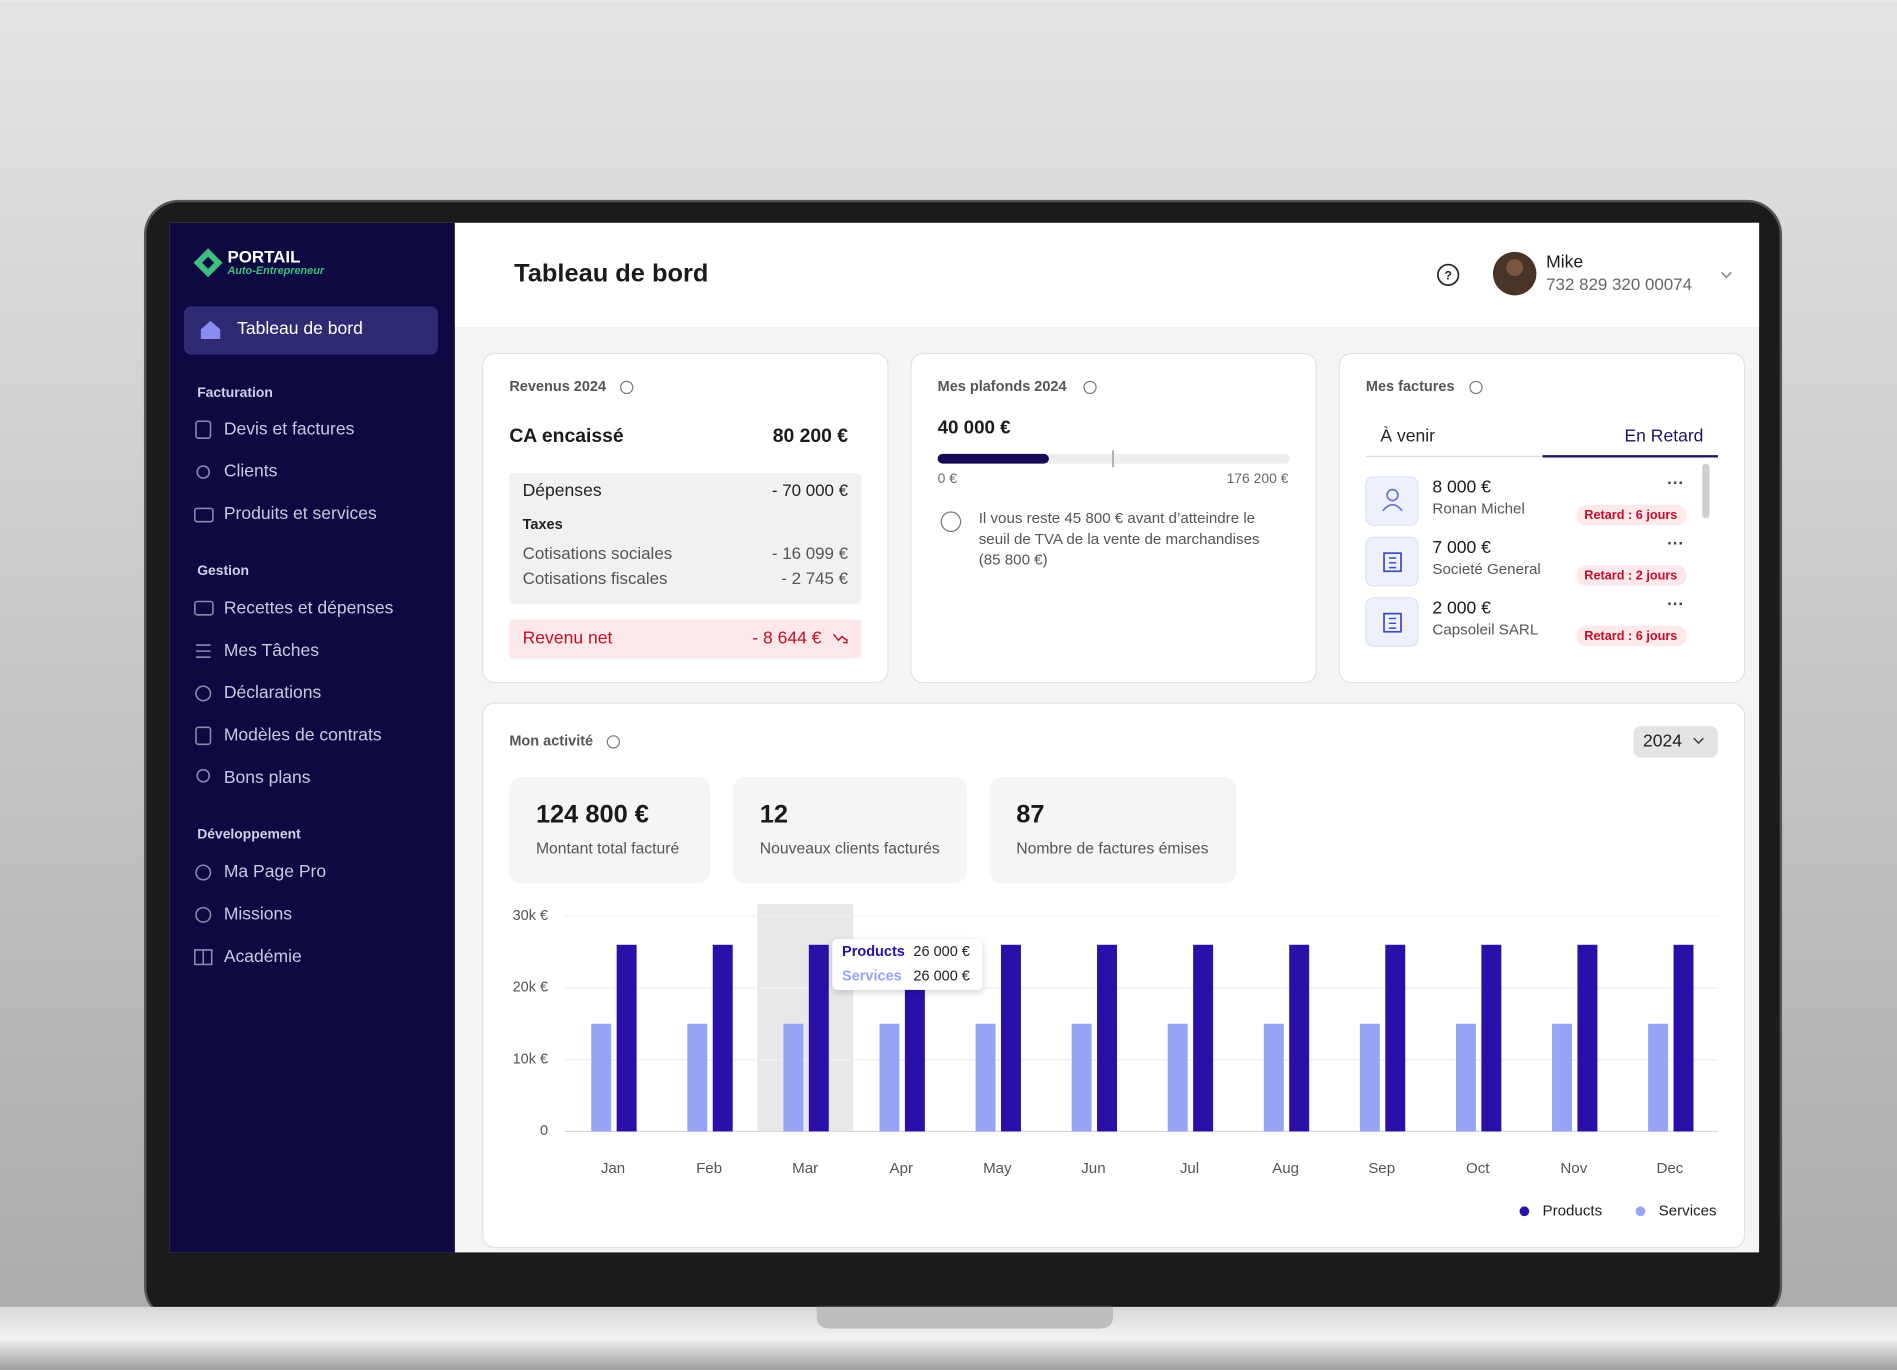 The image size is (1897, 1370). Describe the element at coordinates (1619, 284) in the screenshot. I see `user-id: 732 829 320 00074` at that location.